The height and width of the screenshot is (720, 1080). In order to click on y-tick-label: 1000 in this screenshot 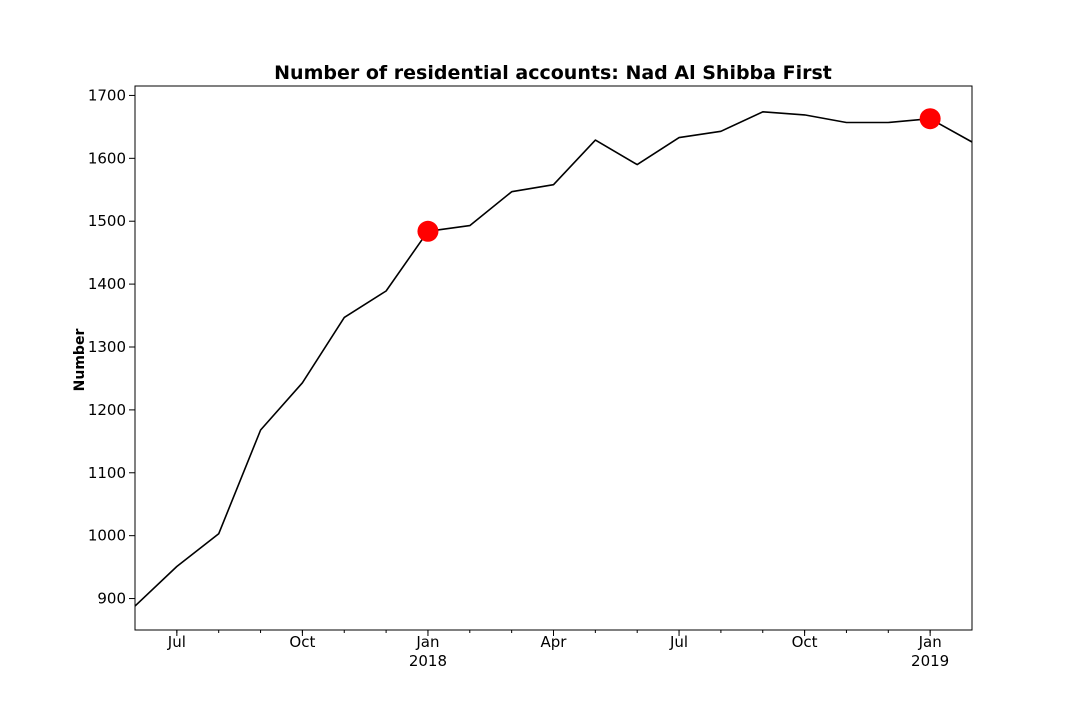, I will do `click(107, 536)`.